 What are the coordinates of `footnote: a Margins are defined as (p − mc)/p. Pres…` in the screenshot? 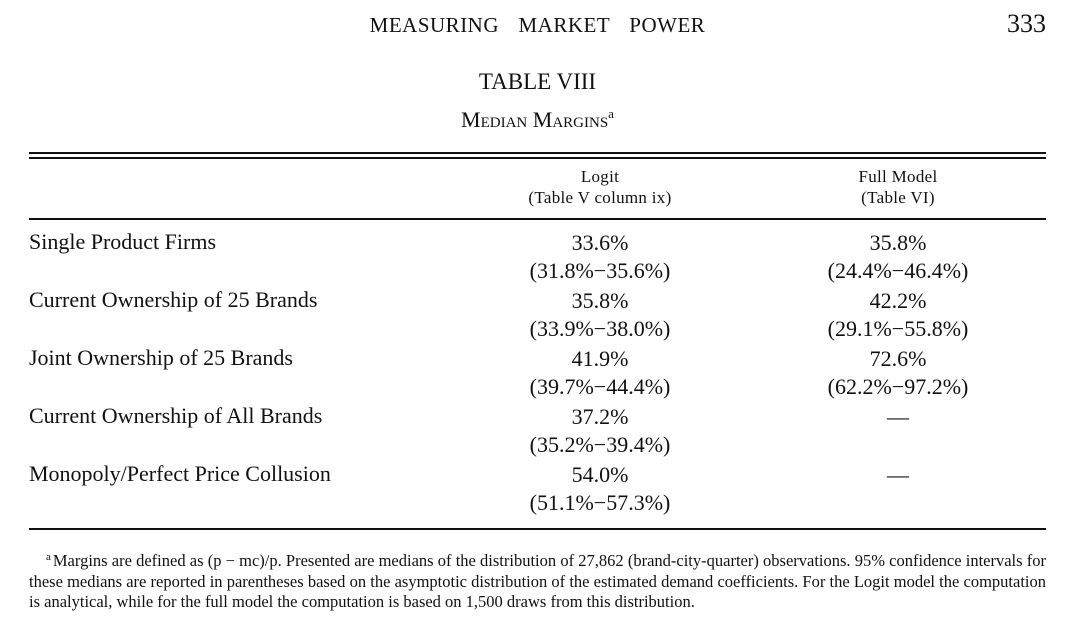 It's located at (537, 580).